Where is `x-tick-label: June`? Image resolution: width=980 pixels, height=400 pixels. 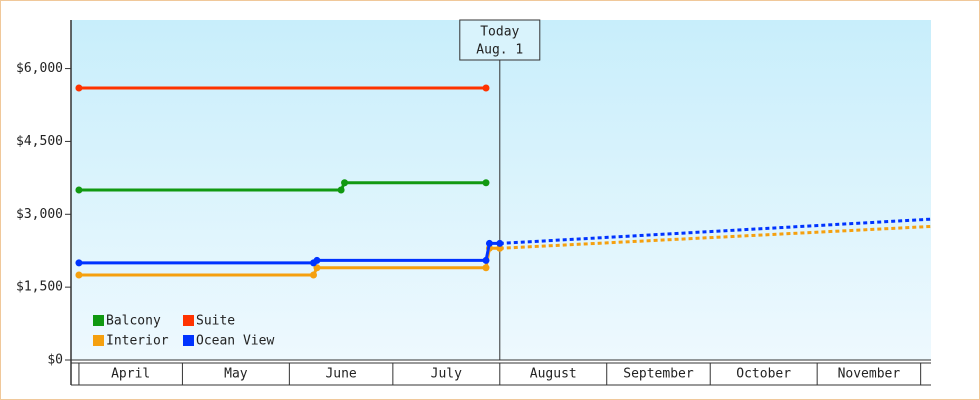
x-tick-label: June is located at coordinates (340, 374).